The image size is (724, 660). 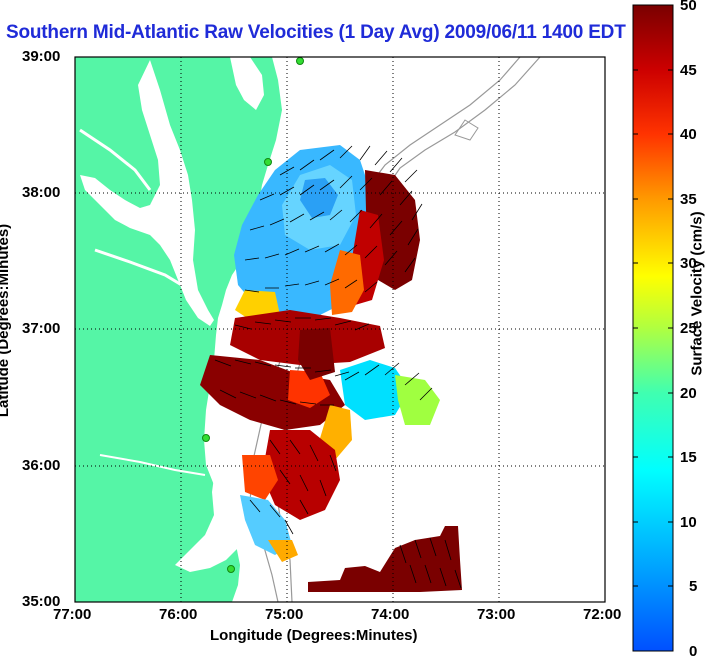 What do you see at coordinates (41, 56) in the screenshot?
I see `y-tick-label: 39:00` at bounding box center [41, 56].